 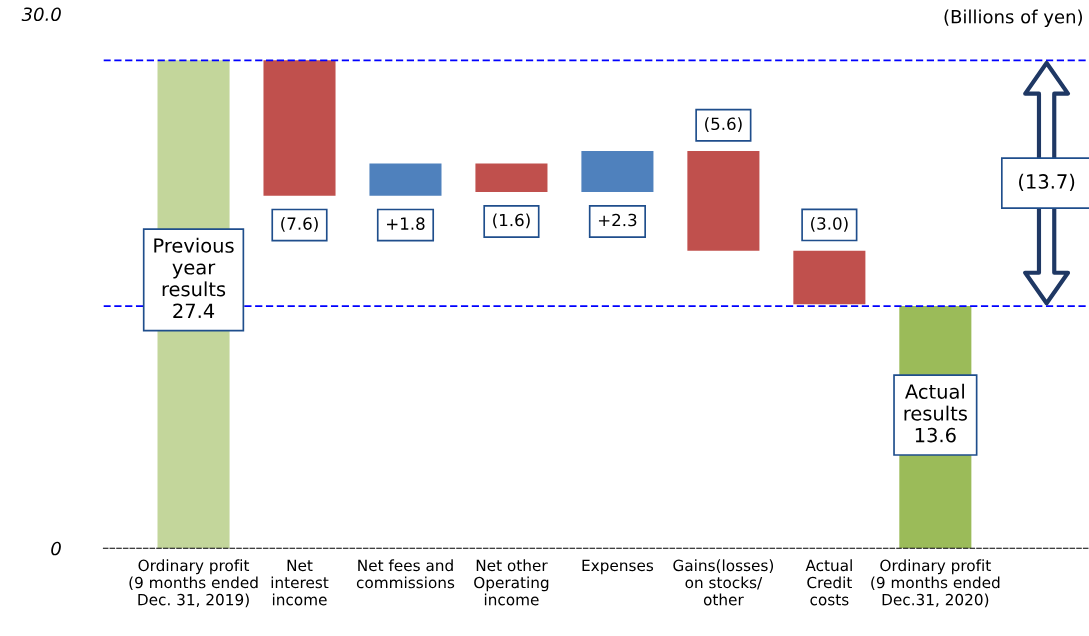 What do you see at coordinates (829, 224) in the screenshot?
I see `data-label: (3.0)` at bounding box center [829, 224].